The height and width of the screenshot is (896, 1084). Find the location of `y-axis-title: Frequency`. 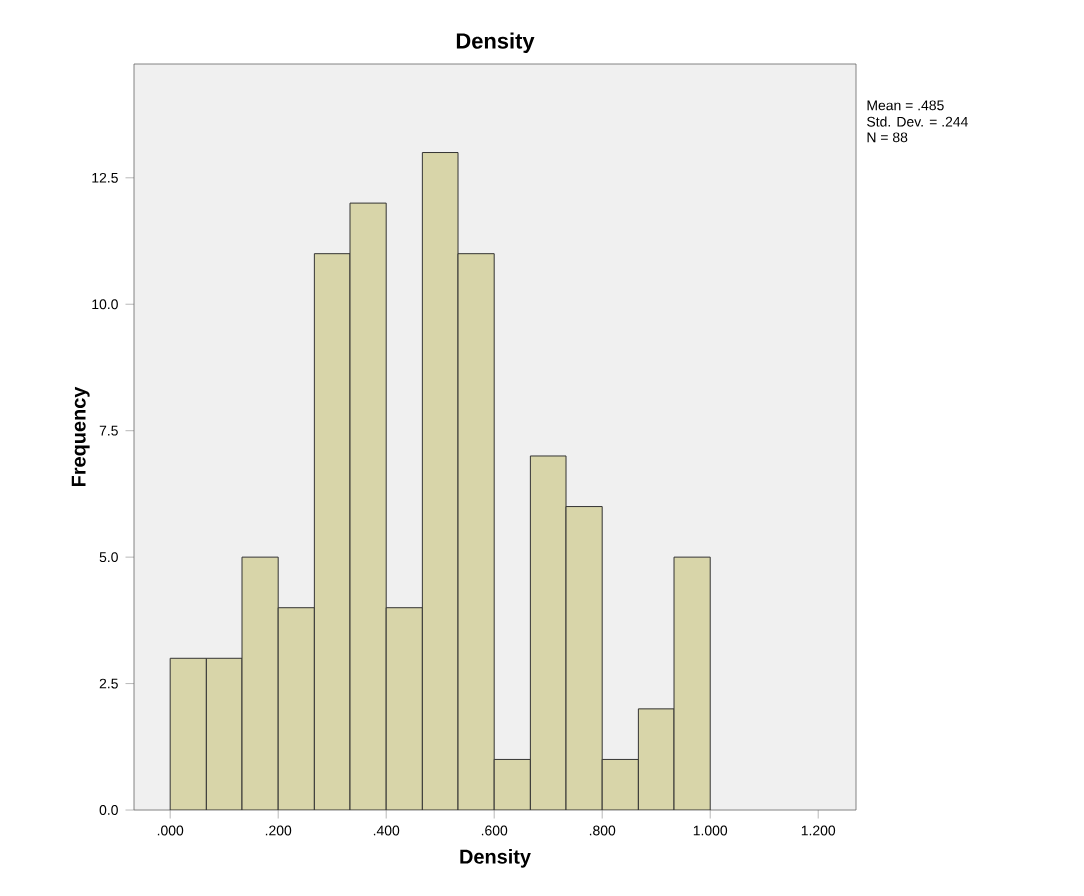

y-axis-title: Frequency is located at coordinates (80, 436).